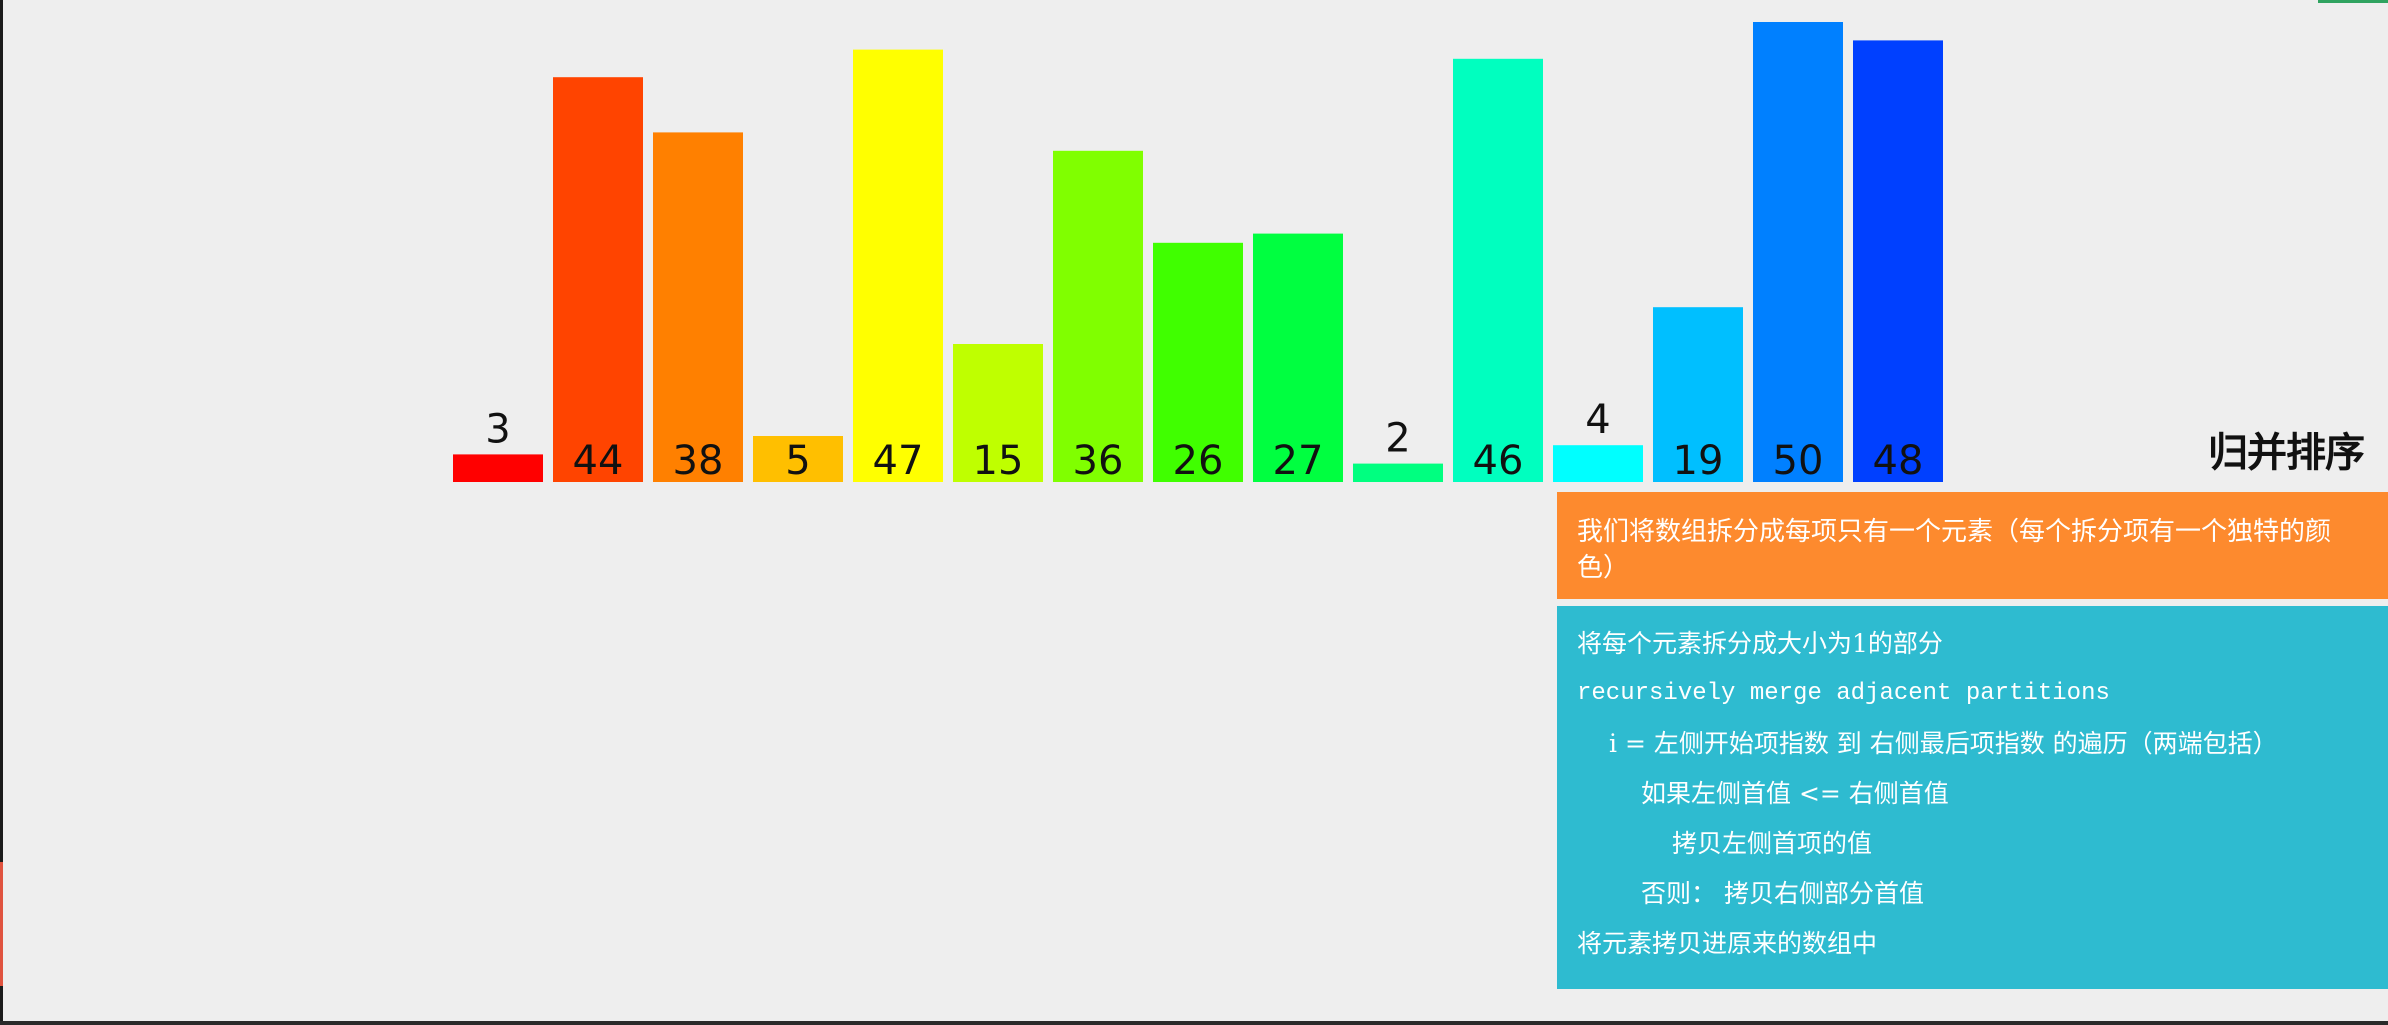 Image resolution: width=2388 pixels, height=1025 pixels. I want to click on pseudocode-line: i = 左侧开始项指数 到 右侧最后项指数 的遍历（两端包括）, so click(1943, 743).